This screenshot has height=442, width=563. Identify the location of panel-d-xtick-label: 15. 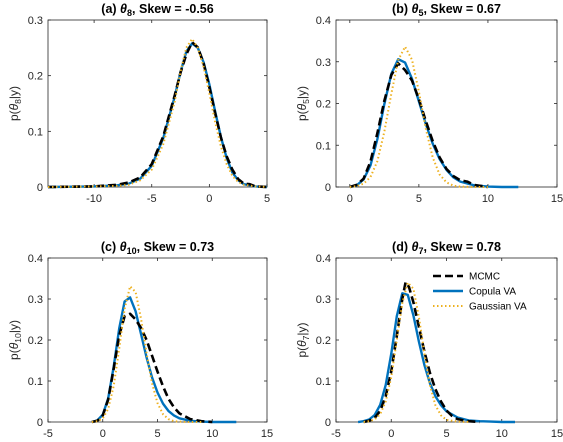
(557, 434).